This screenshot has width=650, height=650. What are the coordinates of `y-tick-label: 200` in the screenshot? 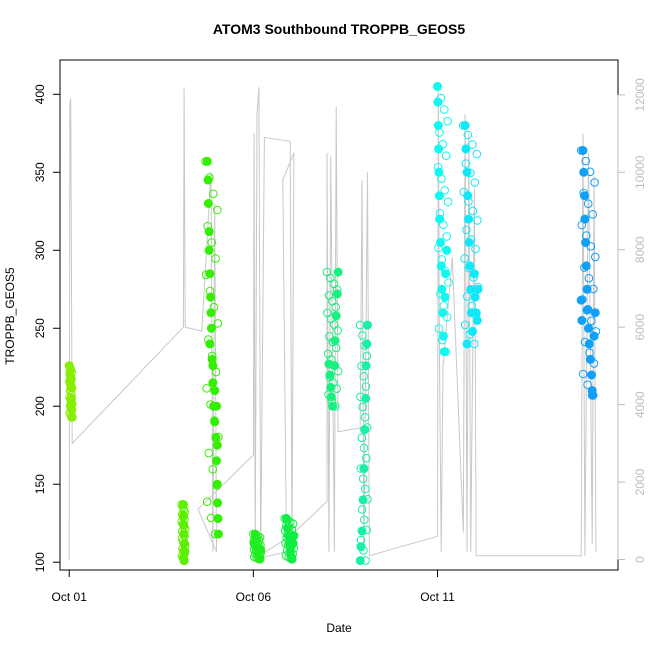 It's located at (40, 406).